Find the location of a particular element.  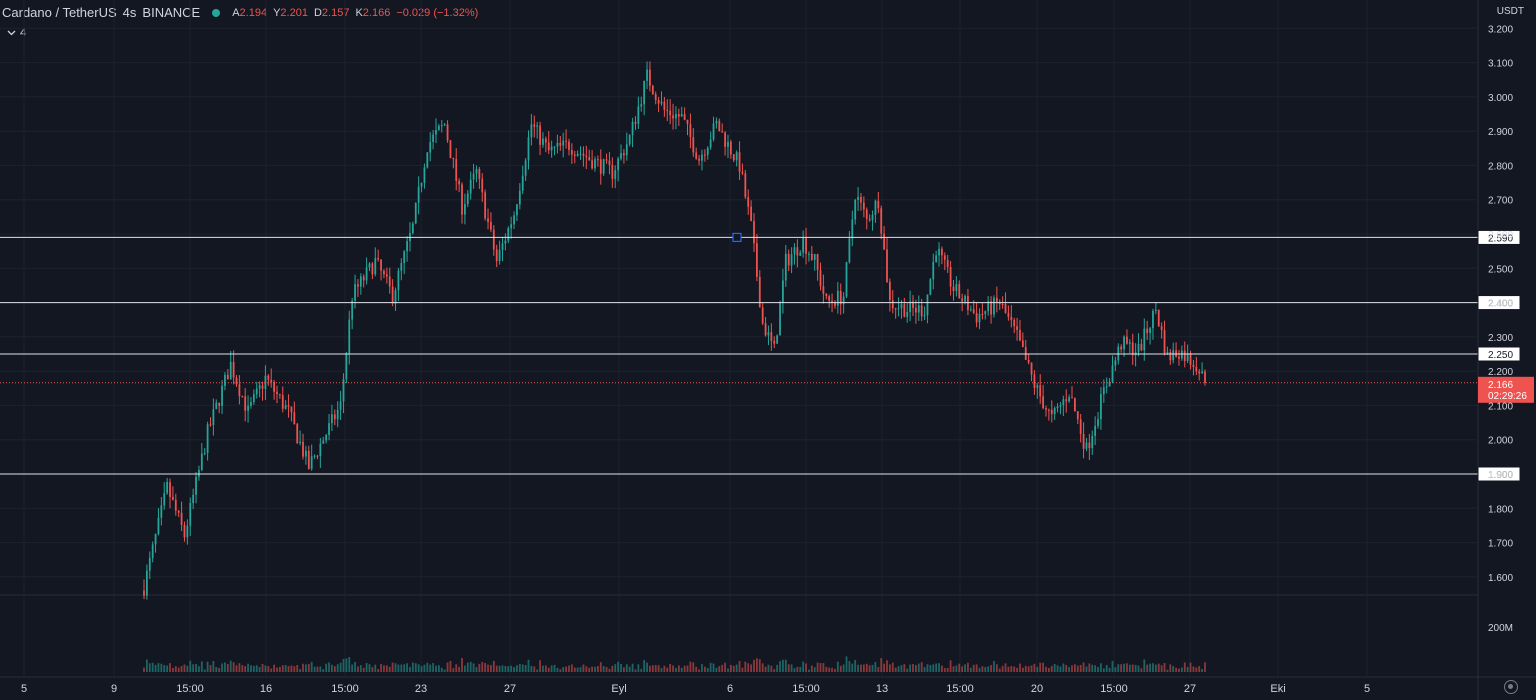

interval-label: 4s is located at coordinates (129, 12).